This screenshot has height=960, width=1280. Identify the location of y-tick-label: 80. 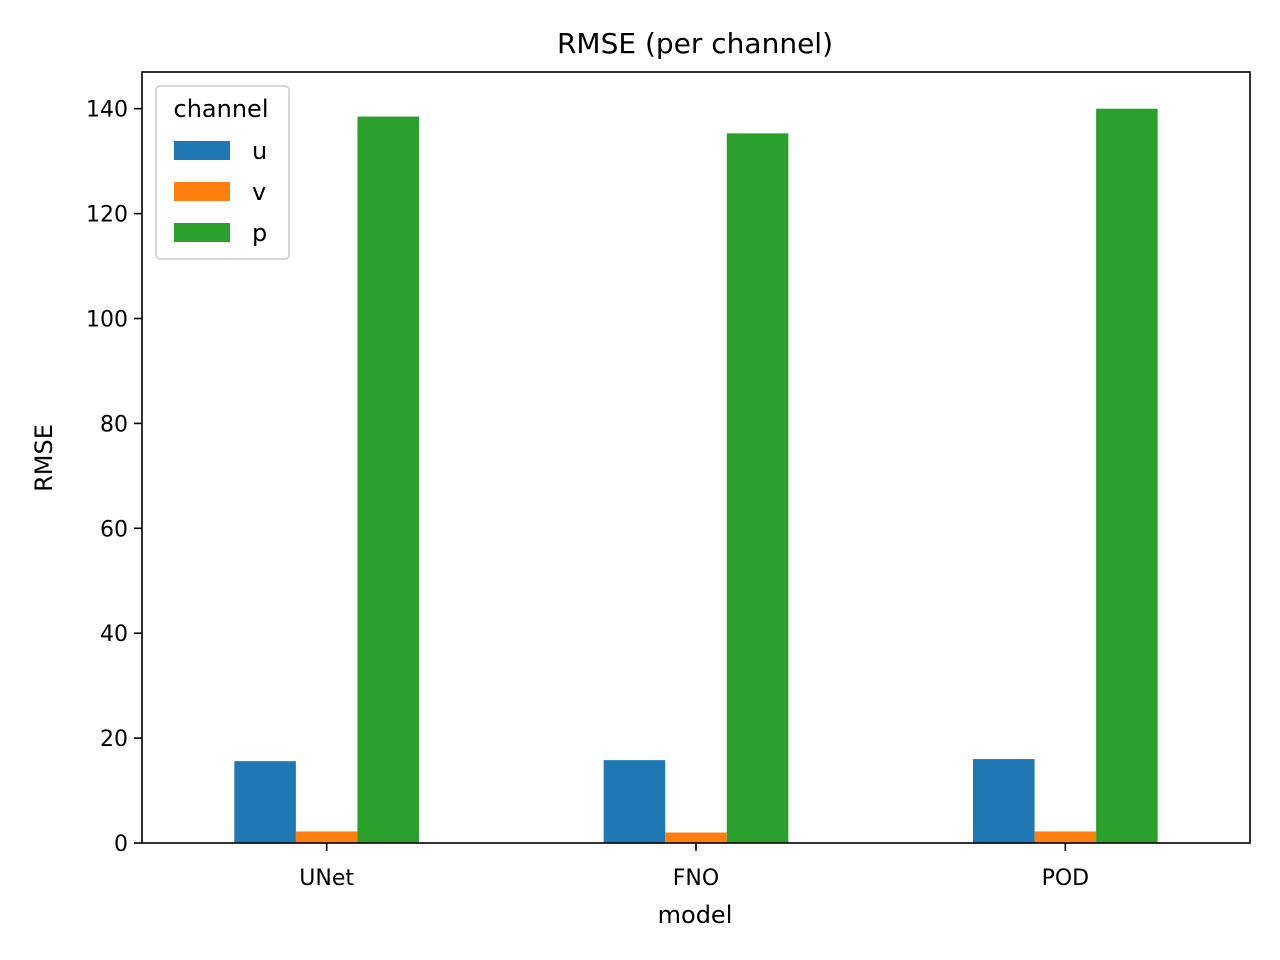
(114, 424).